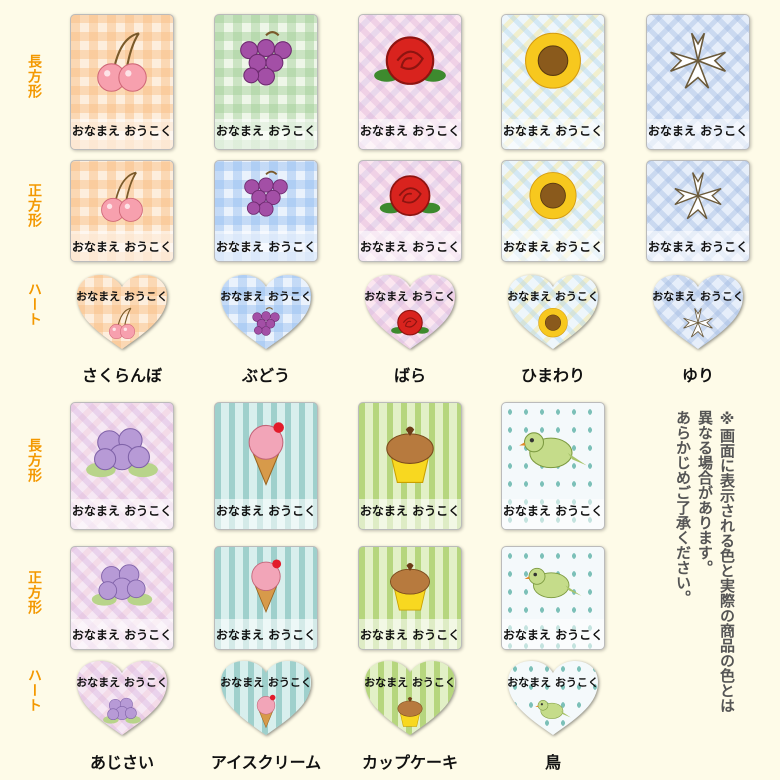 The image size is (780, 780). Describe the element at coordinates (552, 762) in the screenshot. I see `design-name: 鳥` at that location.